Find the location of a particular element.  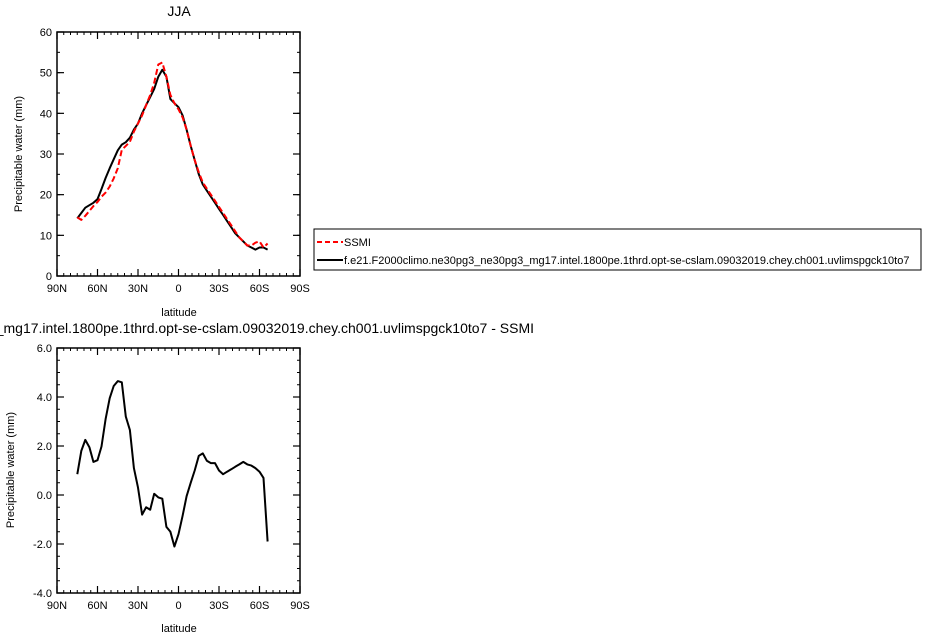

x-axis-label-top: latitude is located at coordinates (178, 313).